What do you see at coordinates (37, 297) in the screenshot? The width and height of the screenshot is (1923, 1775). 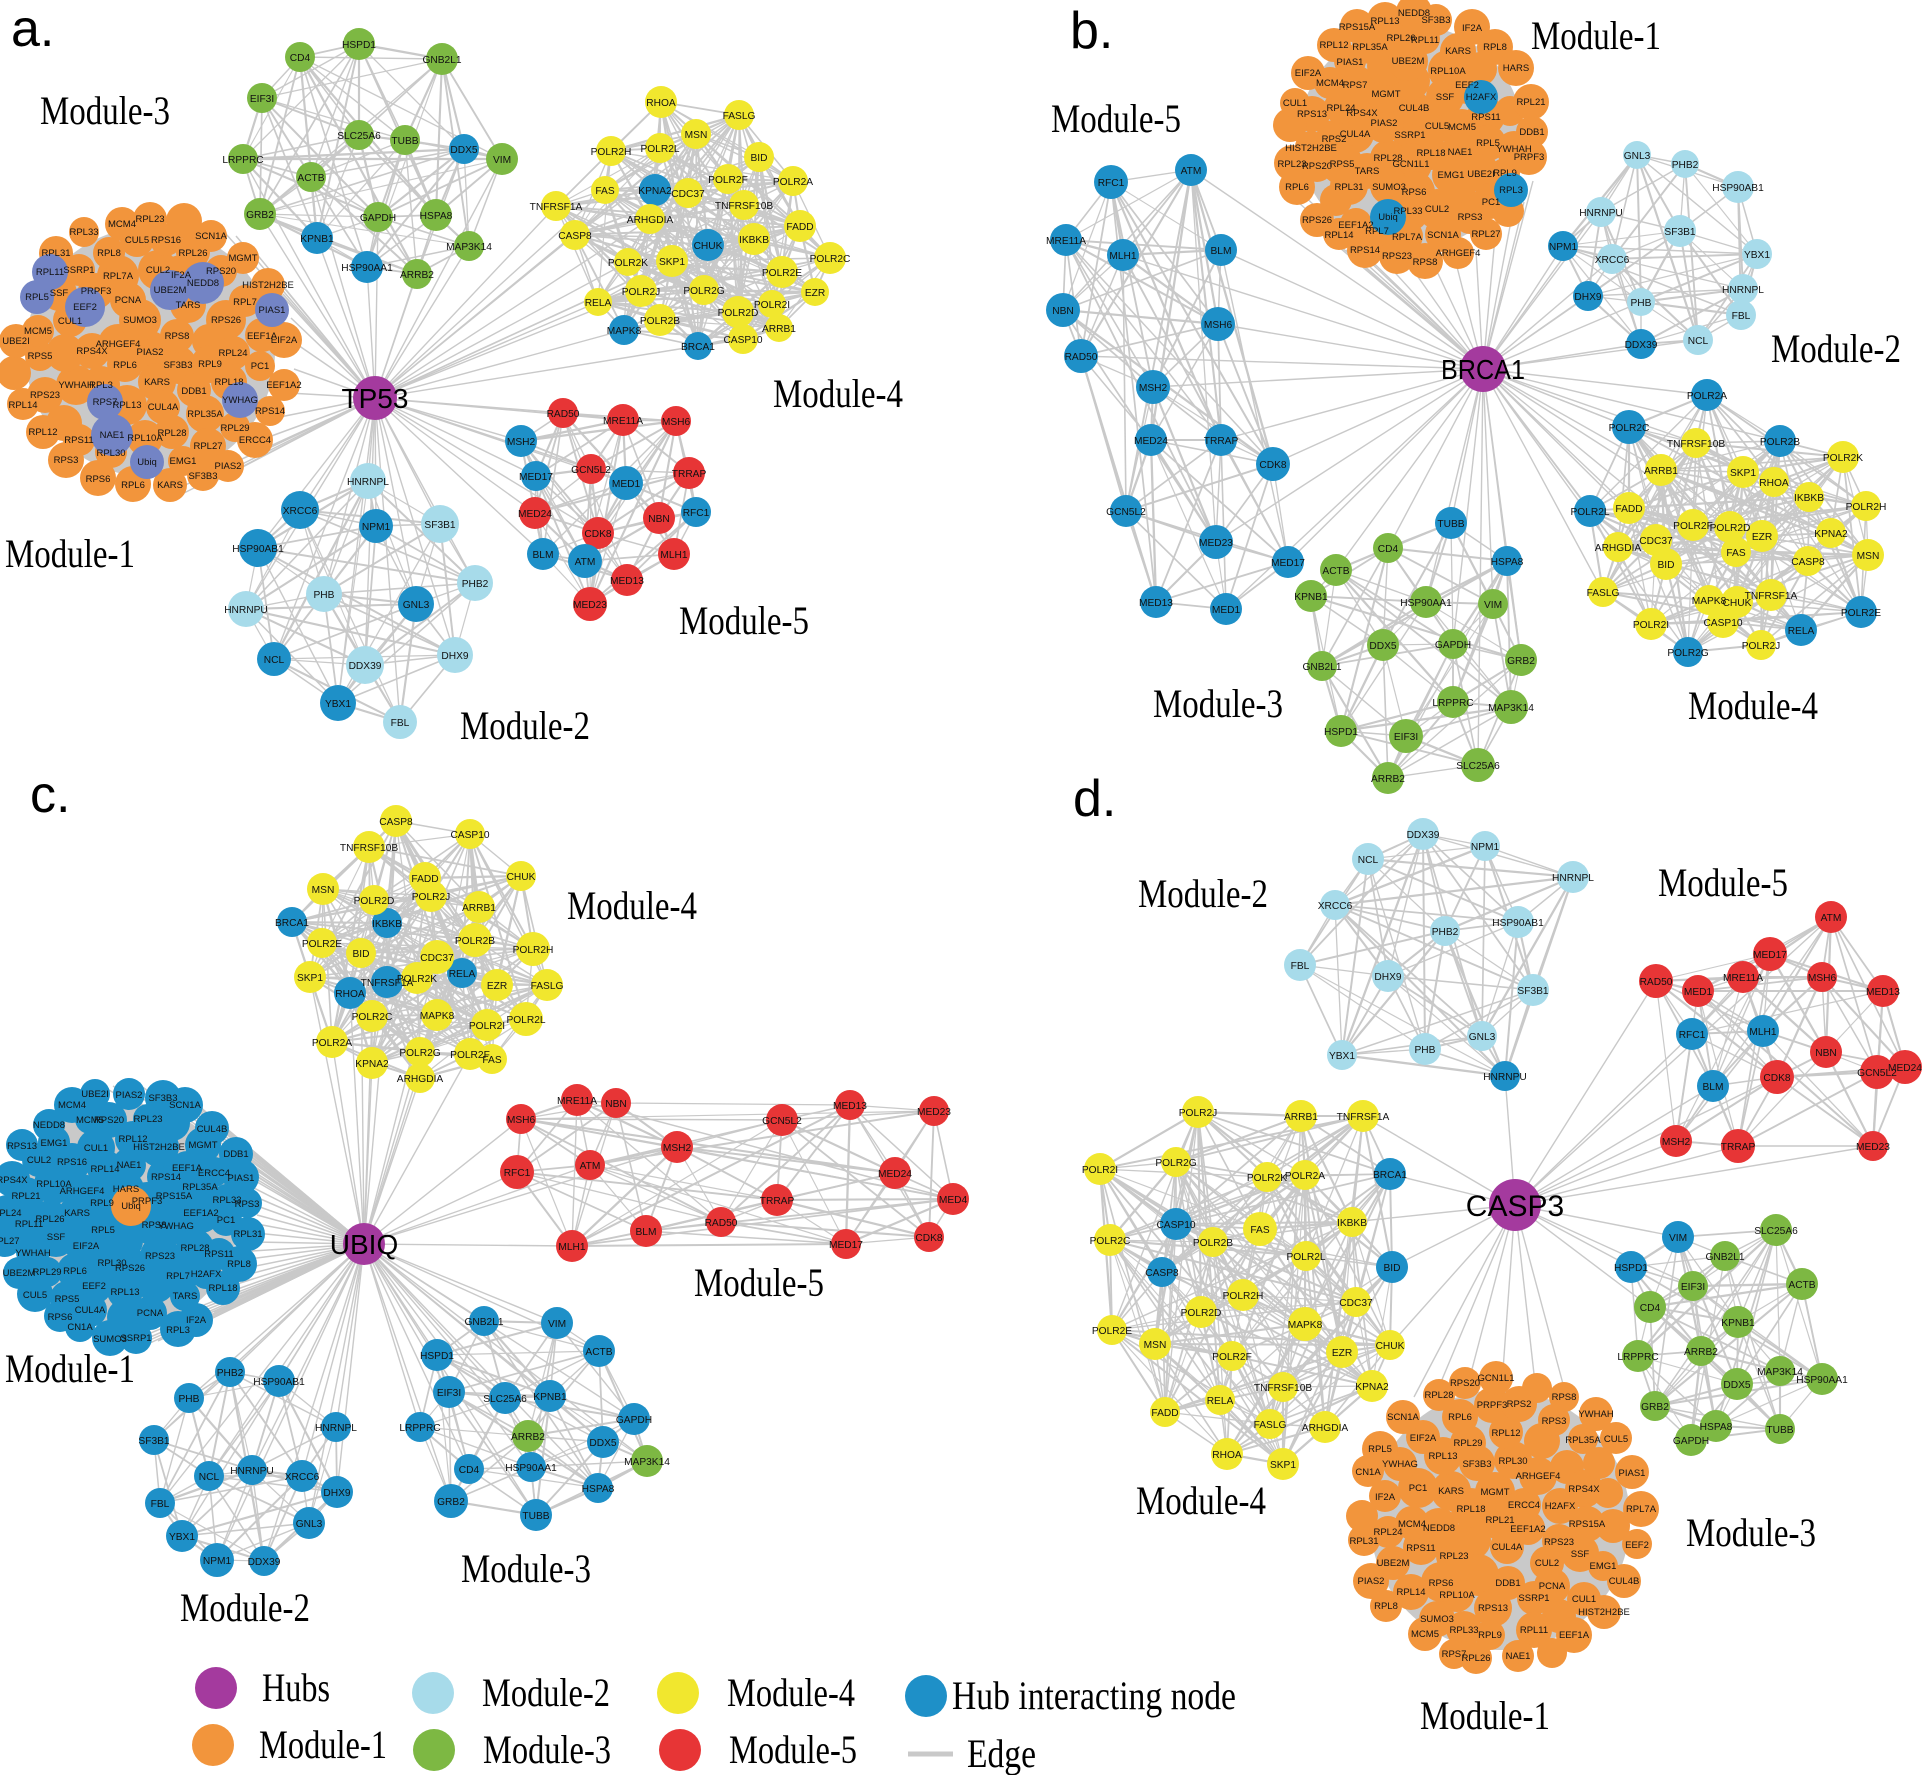 I see `svg-text: RPL5` at bounding box center [37, 297].